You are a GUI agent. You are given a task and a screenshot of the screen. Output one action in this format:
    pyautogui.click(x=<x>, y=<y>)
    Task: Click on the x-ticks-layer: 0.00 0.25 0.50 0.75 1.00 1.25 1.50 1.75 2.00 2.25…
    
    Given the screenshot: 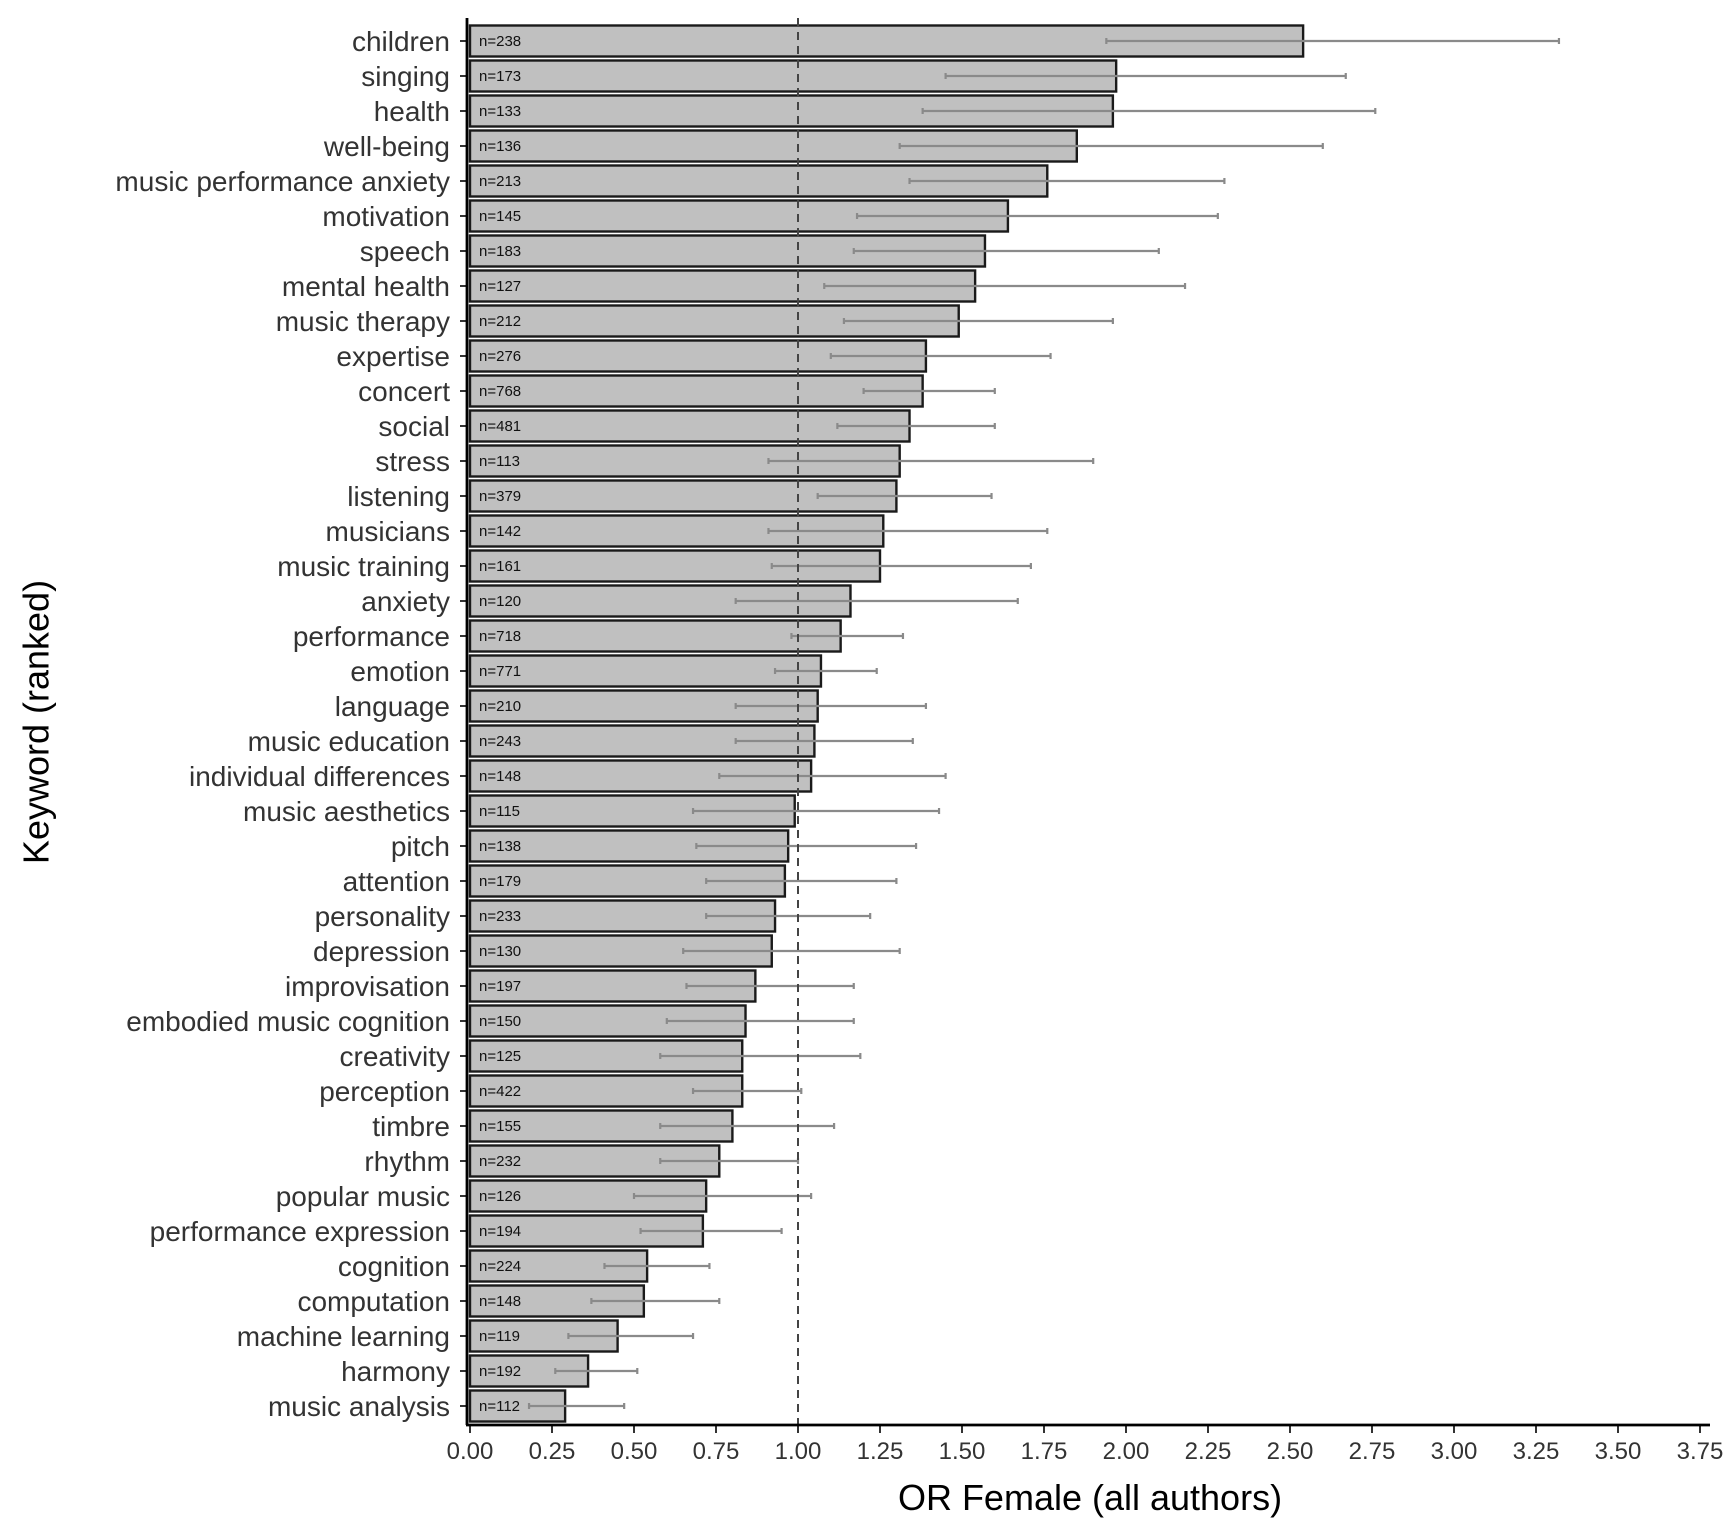 What is the action you would take?
    pyautogui.click(x=1085, y=1445)
    